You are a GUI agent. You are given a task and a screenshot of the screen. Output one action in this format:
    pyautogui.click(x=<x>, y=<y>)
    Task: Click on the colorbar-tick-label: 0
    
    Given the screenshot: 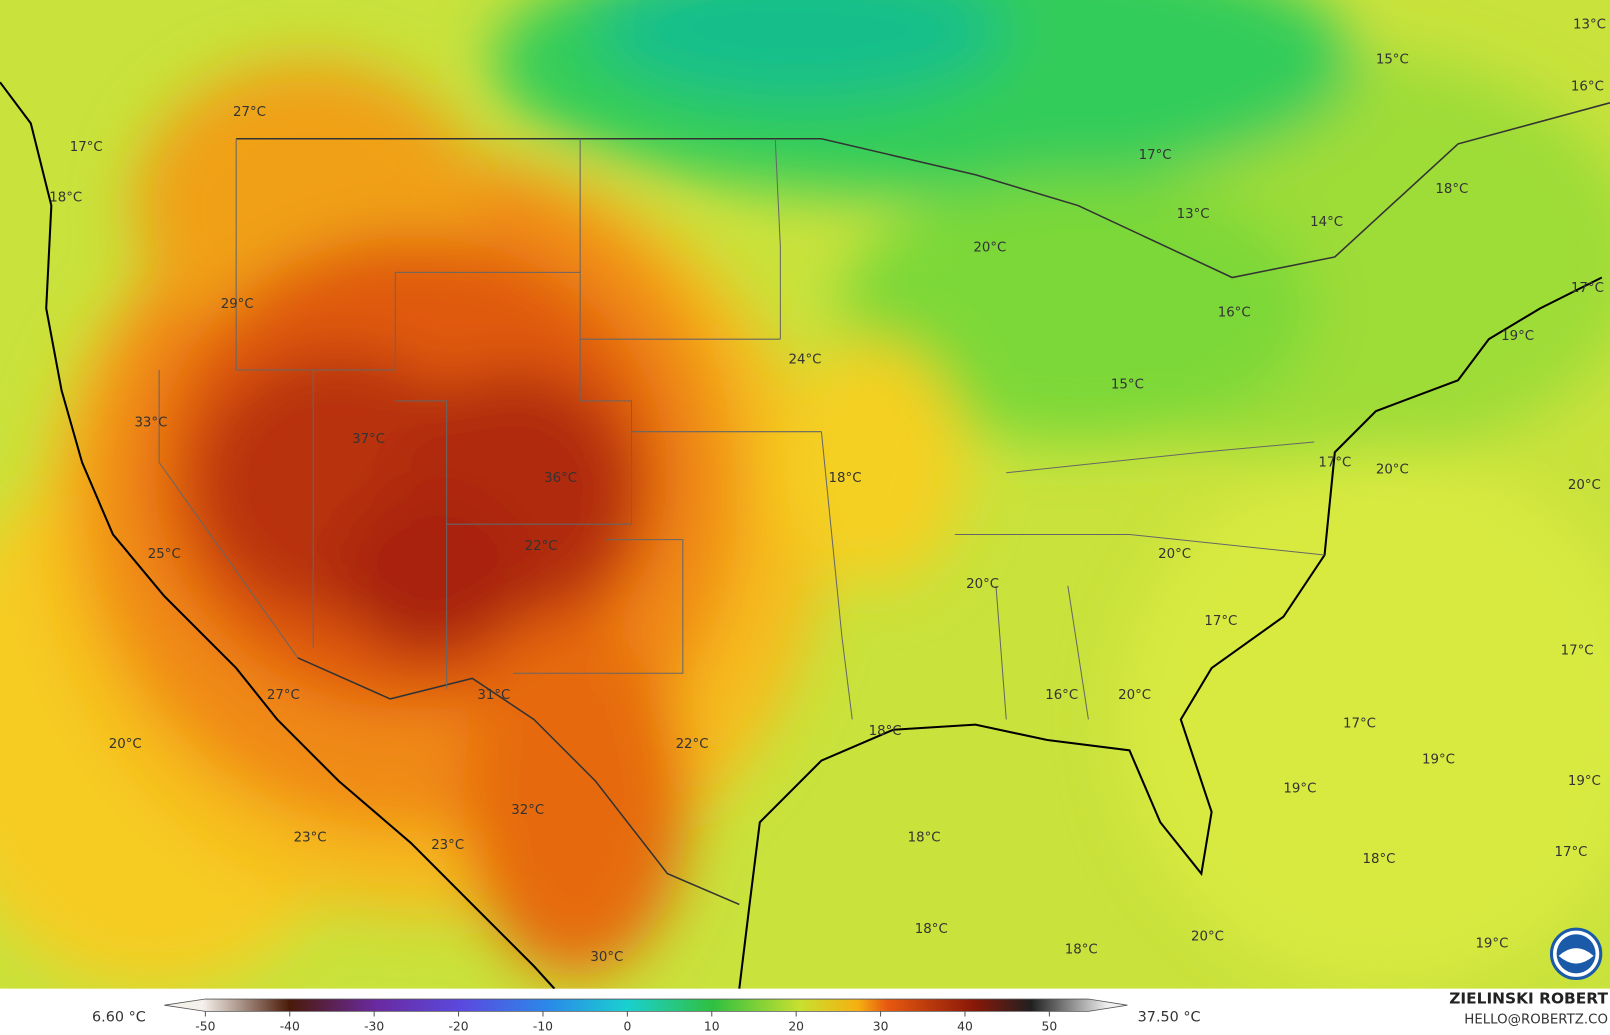 What is the action you would take?
    pyautogui.click(x=627, y=1026)
    